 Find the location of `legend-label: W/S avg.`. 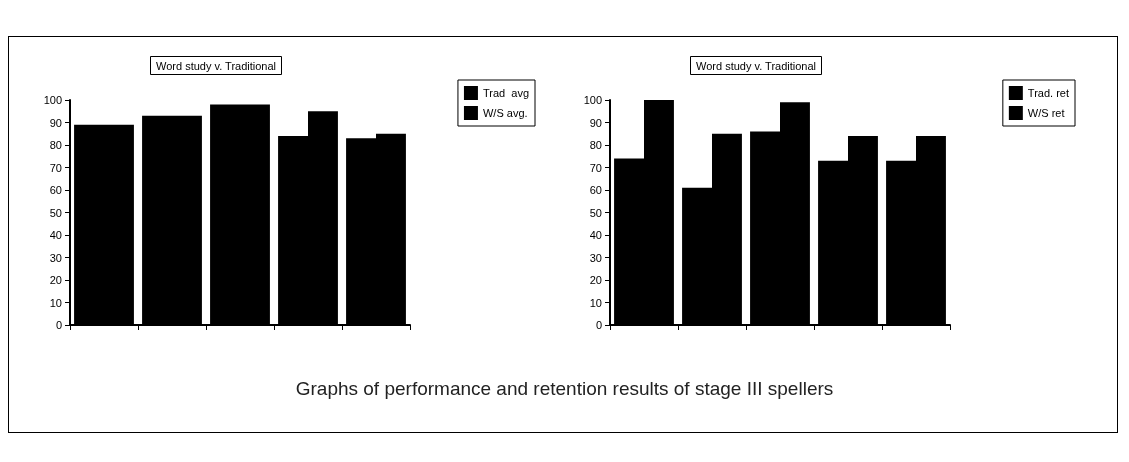

legend-label: W/S avg. is located at coordinates (505, 113).